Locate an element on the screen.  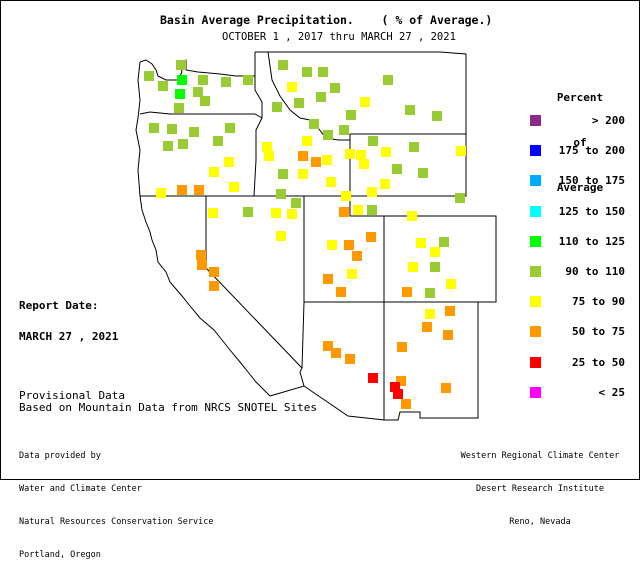
legend-title-line: Percent is located at coordinates (580, 97).